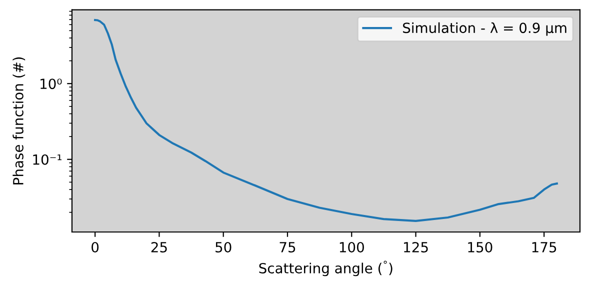  What do you see at coordinates (288, 247) in the screenshot?
I see `x-tick-label: 75` at bounding box center [288, 247].